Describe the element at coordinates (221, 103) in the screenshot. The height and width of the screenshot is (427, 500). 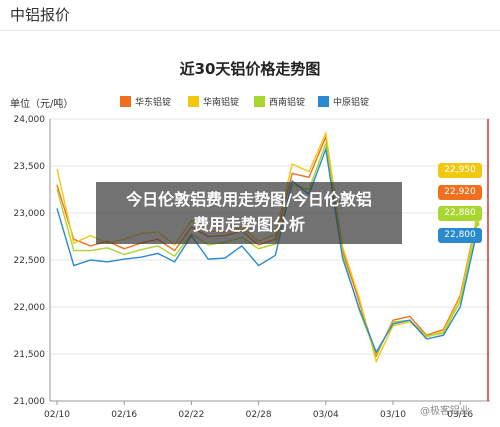
I see `legend-label: 华南铝锭` at that location.